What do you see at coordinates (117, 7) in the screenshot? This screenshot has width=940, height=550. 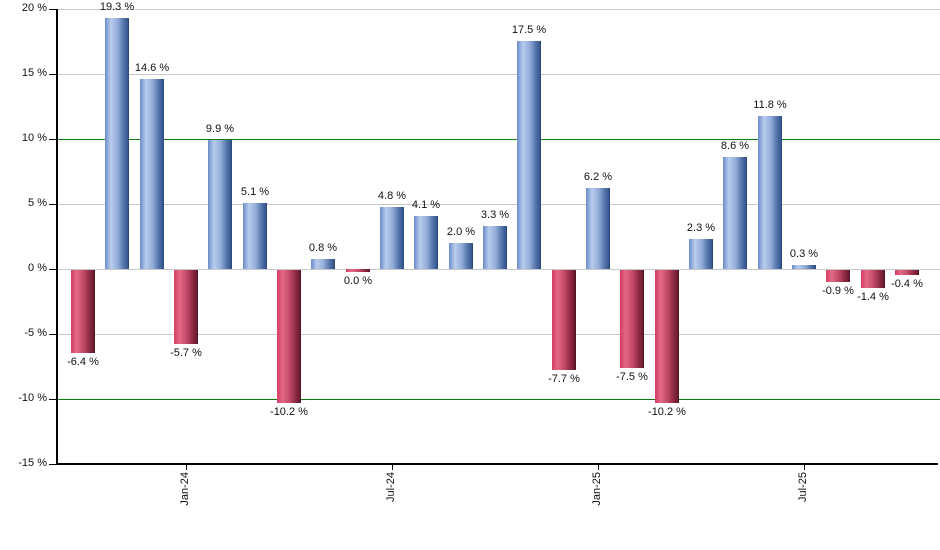 I see `bar-value-label: 19.3 %` at bounding box center [117, 7].